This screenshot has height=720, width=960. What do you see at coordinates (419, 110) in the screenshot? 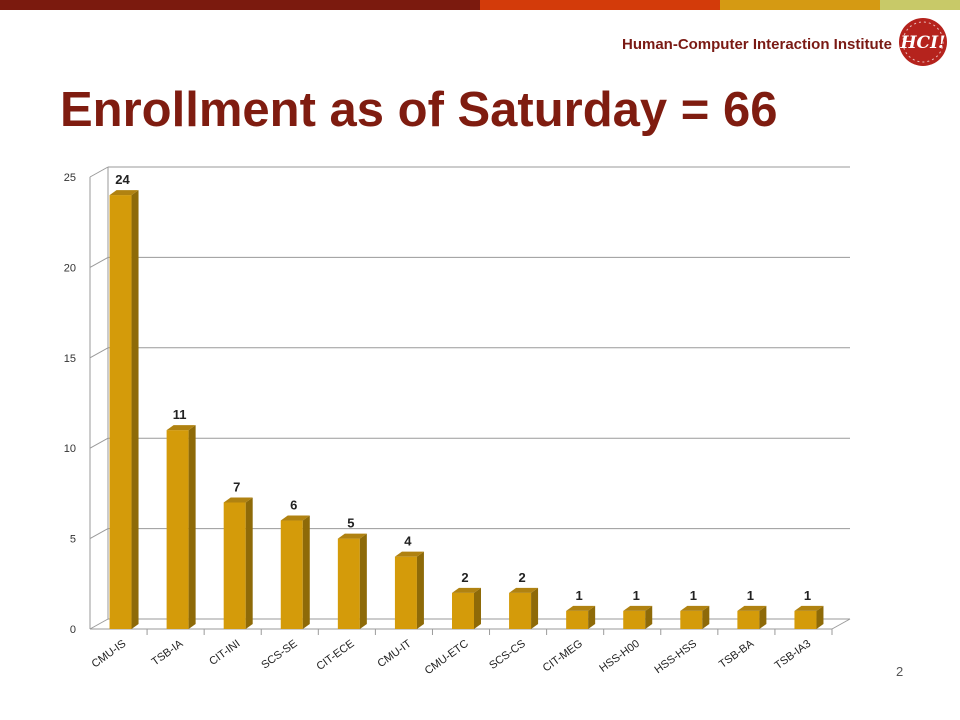
I see `slide-title: Enrollment as of Saturday = 66` at bounding box center [419, 110].